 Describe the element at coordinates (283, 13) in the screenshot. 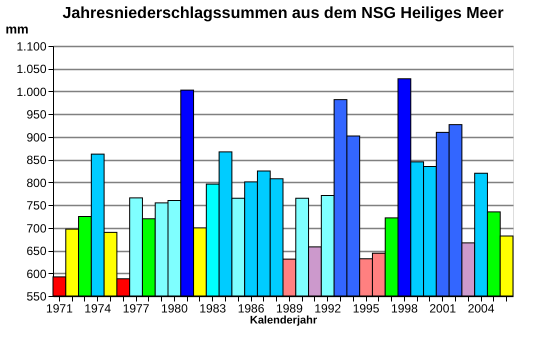

I see `chart-title: Jahresniederschlagssummen aus dem NSG Heiliges Meer` at that location.